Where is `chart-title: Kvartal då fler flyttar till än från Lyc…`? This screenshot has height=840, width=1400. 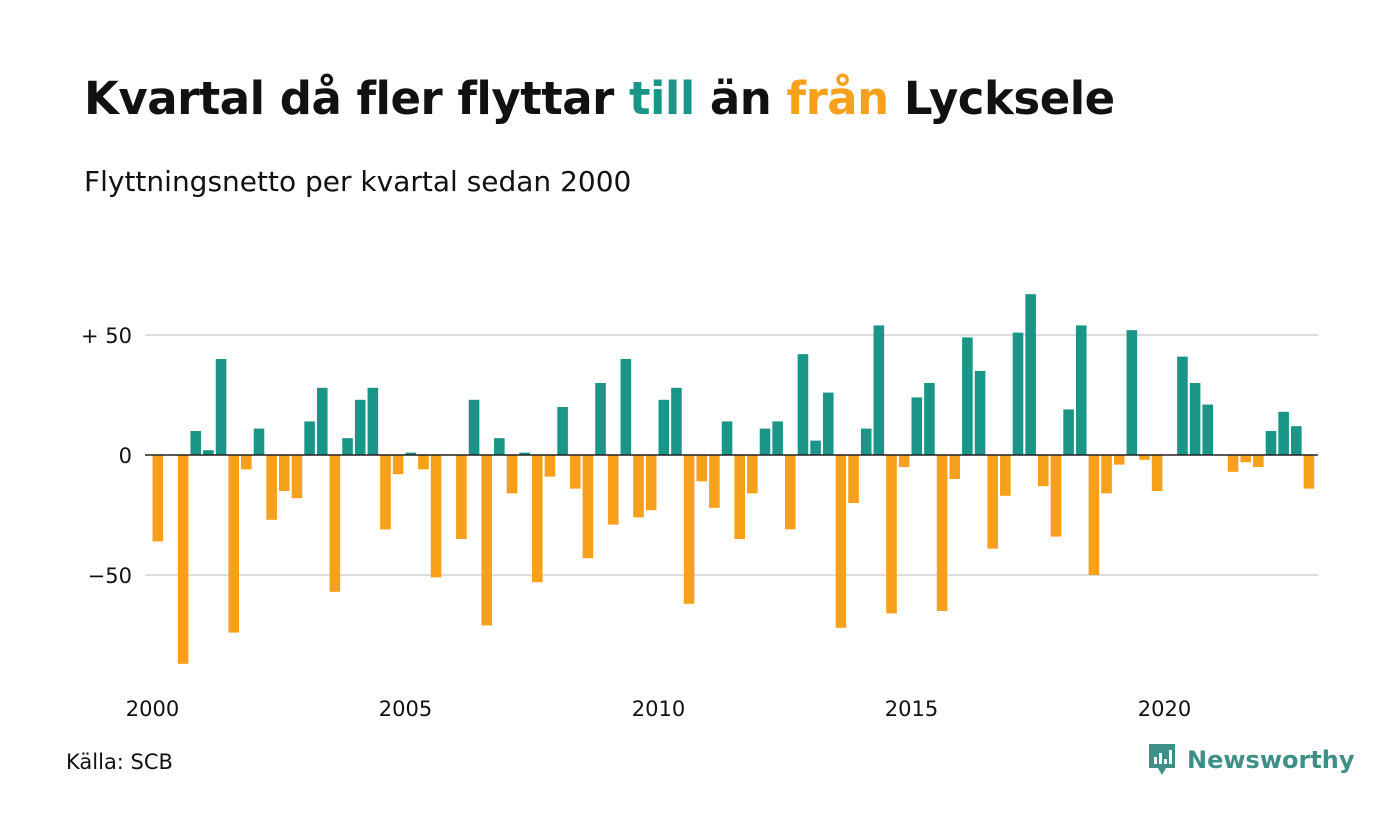
chart-title: Kvartal då fler flyttar till än från Lyc… is located at coordinates (599, 98).